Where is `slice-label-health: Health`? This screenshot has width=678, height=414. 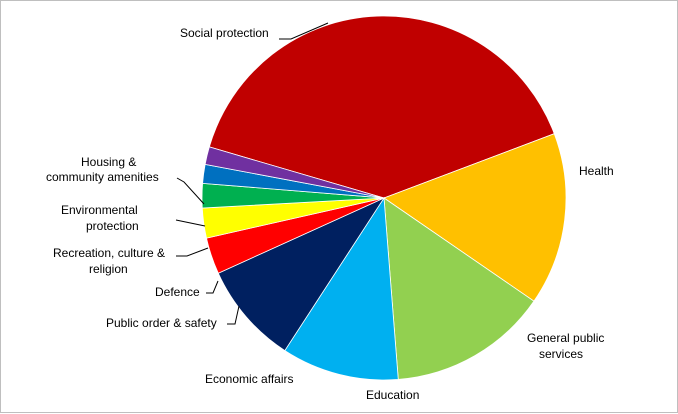 slice-label-health: Health is located at coordinates (596, 171).